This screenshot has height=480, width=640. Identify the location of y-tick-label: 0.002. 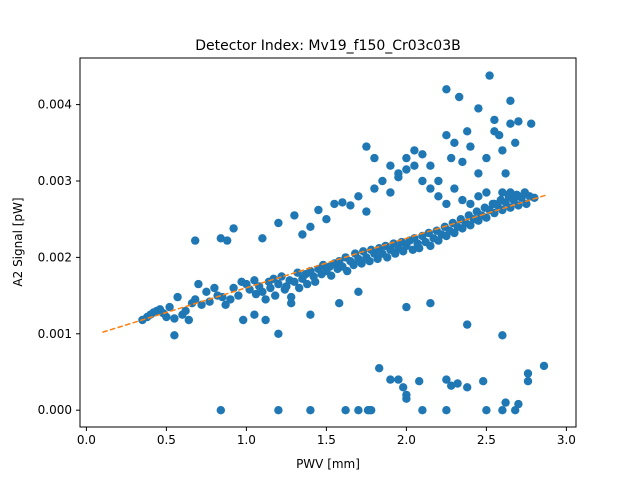
(55, 257).